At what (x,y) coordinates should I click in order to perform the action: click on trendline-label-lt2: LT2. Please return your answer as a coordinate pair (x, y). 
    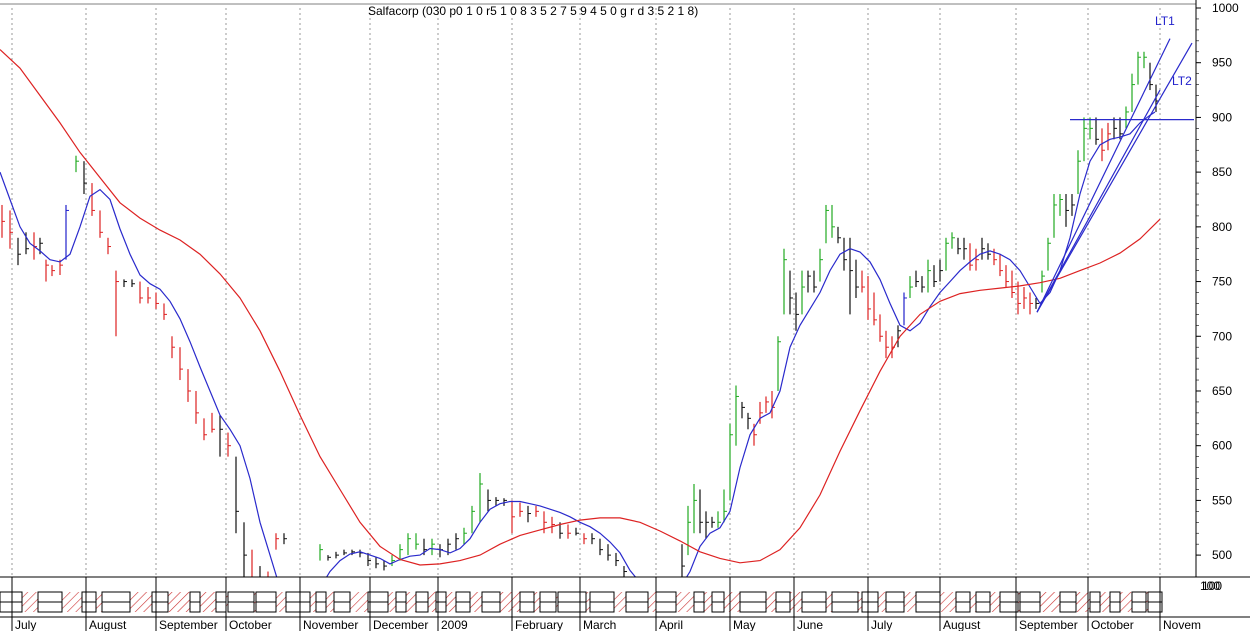
    Looking at the image, I should click on (1182, 81).